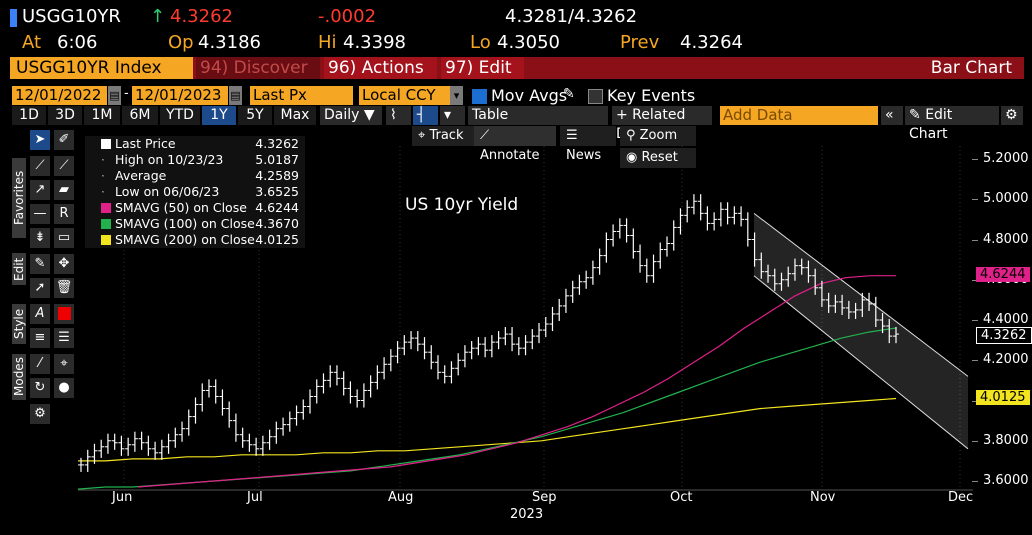 Image resolution: width=1032 pixels, height=535 pixels. What do you see at coordinates (952, 124) in the screenshot?
I see `edit-chart-button: ✎ Edit Chart` at bounding box center [952, 124].